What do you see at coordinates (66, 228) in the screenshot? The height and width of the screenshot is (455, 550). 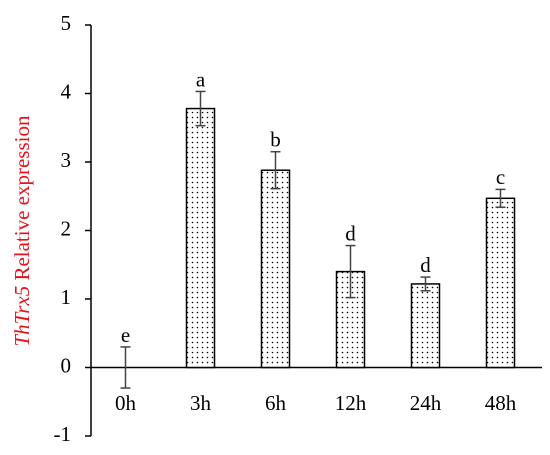 I see `y-tick-label: 2` at bounding box center [66, 228].